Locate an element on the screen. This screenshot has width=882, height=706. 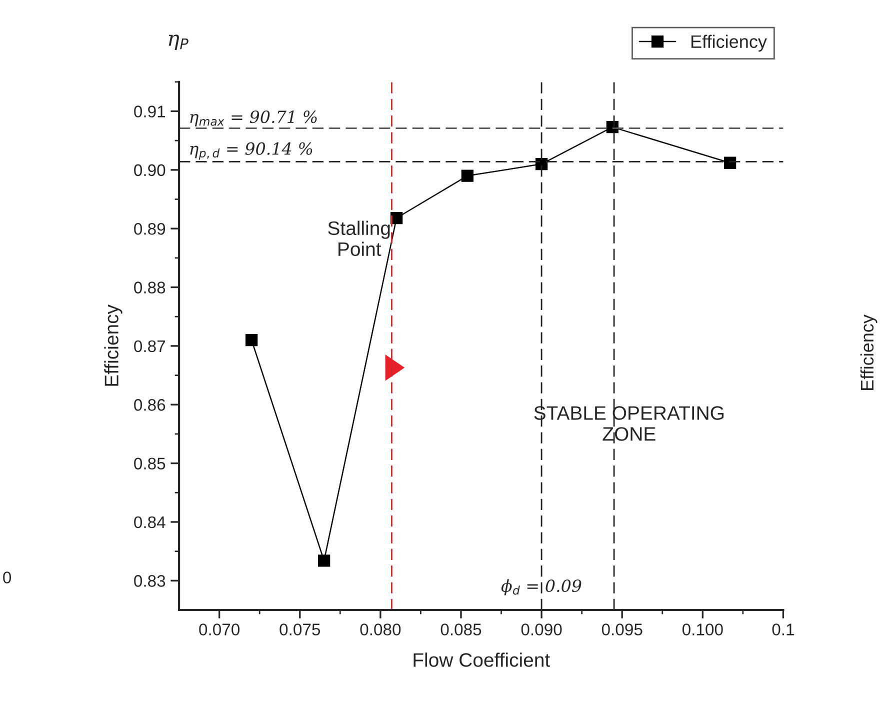
text: Efficiency is located at coordinates (869, 352).